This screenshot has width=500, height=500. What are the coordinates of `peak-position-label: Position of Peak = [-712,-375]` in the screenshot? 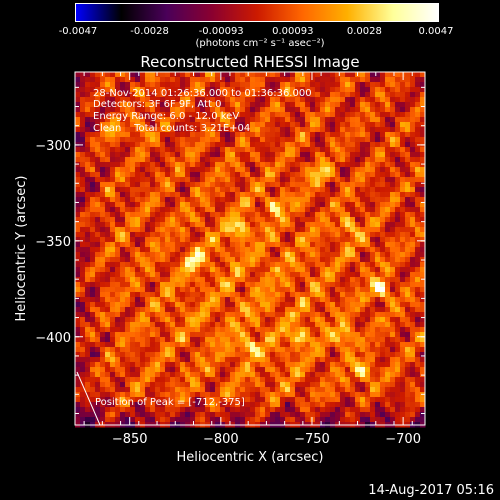 It's located at (170, 402).